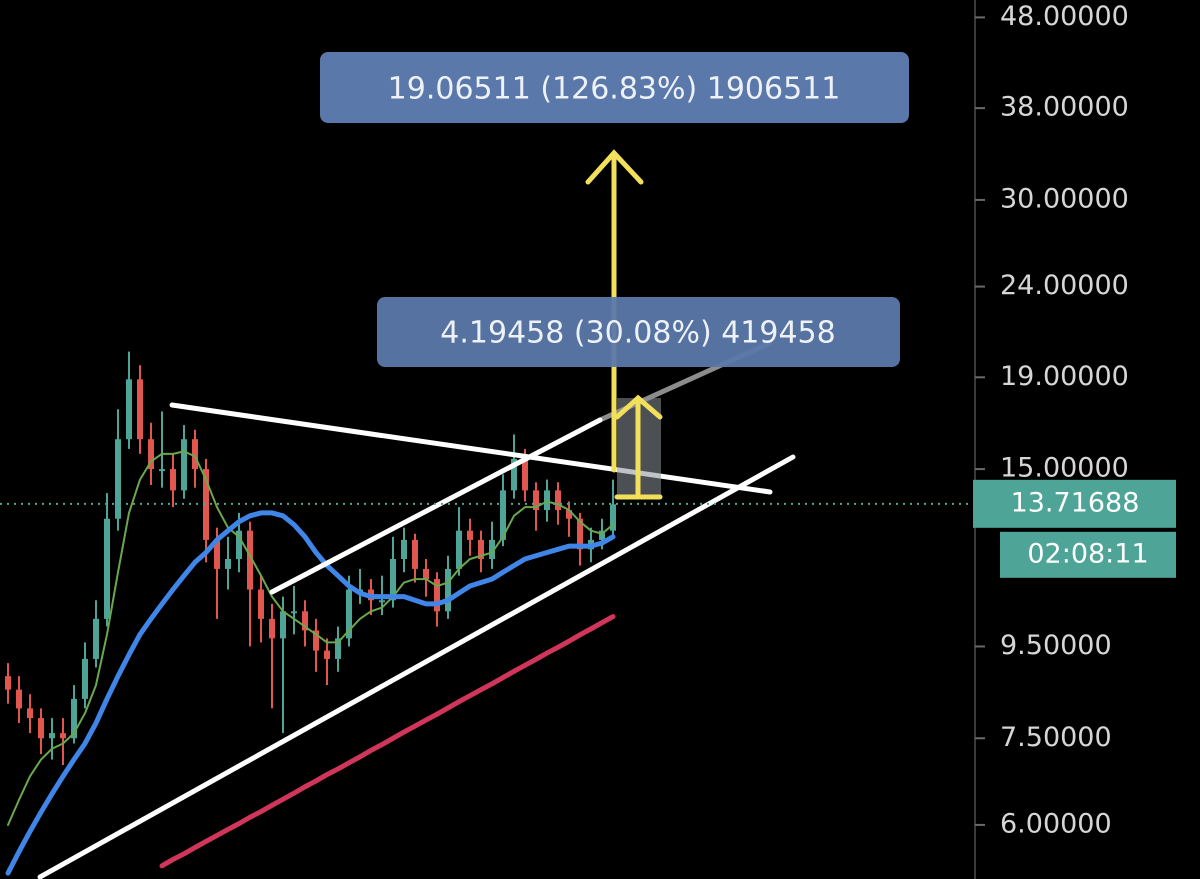 This screenshot has width=1200, height=879. What do you see at coordinates (1064, 107) in the screenshot?
I see `y-tick-label: 38.00000` at bounding box center [1064, 107].